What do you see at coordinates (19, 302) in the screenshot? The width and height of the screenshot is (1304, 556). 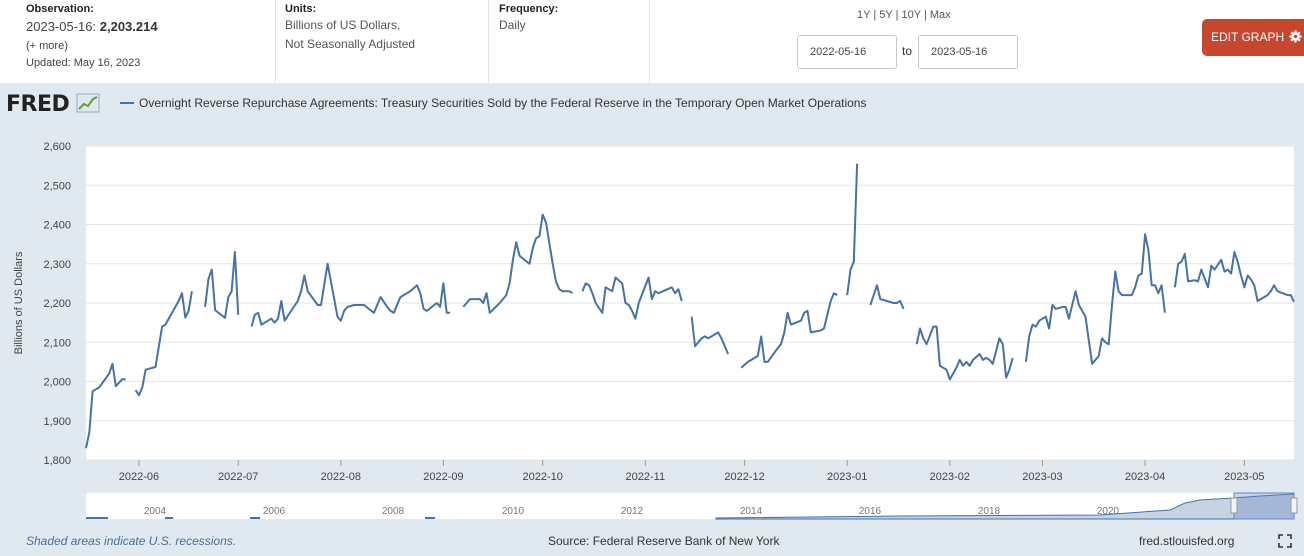 I see `y-axis-label: Billions of US Dollars` at bounding box center [19, 302].